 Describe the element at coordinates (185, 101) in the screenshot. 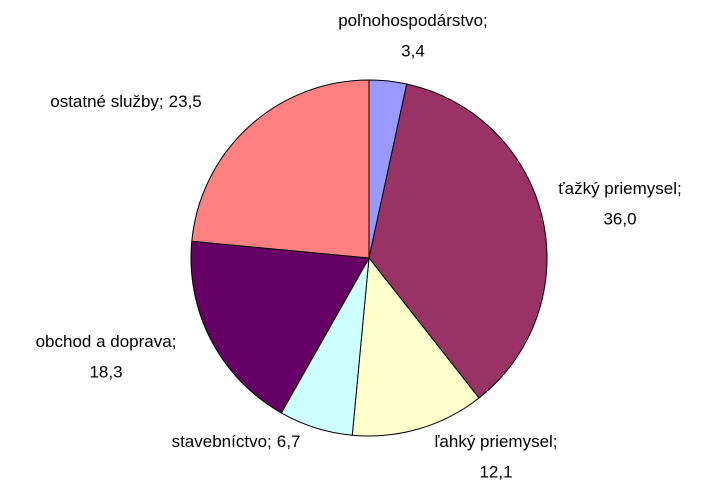

I see `data-label-value: 23,5` at that location.